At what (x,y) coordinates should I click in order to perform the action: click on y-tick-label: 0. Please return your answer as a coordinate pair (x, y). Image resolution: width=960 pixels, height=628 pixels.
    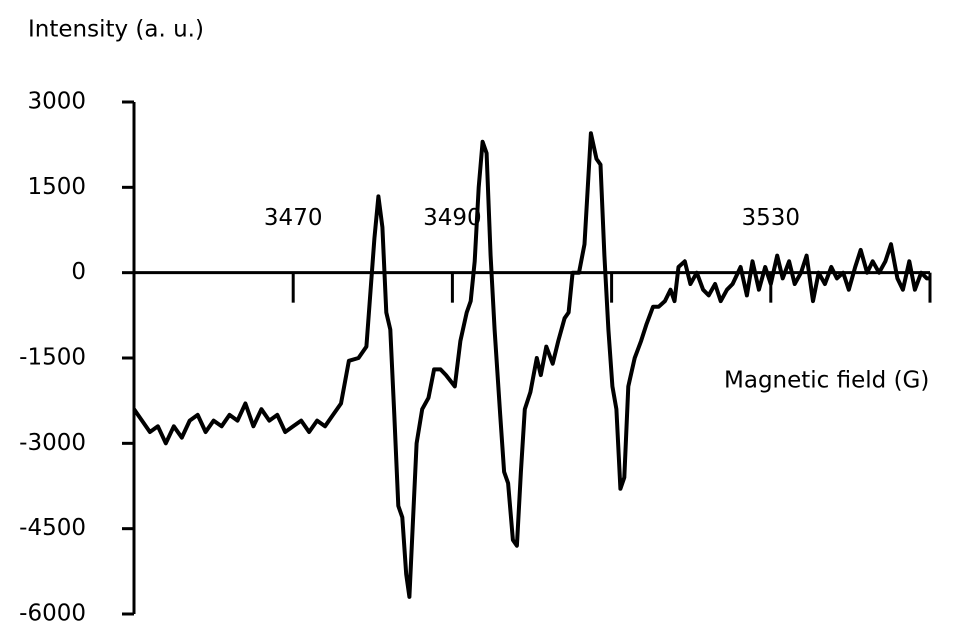
    Looking at the image, I should click on (78, 272).